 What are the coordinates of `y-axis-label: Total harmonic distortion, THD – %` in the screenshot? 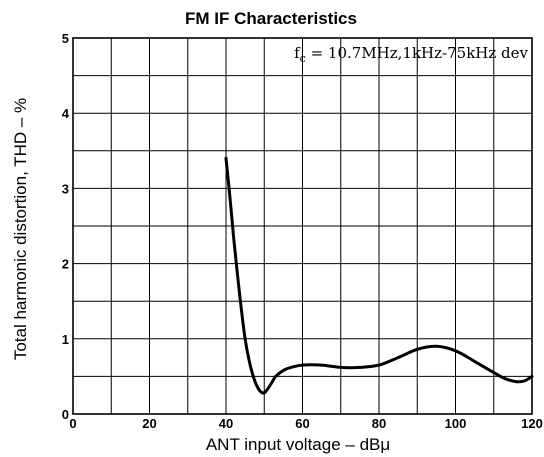 It's located at (20, 229).